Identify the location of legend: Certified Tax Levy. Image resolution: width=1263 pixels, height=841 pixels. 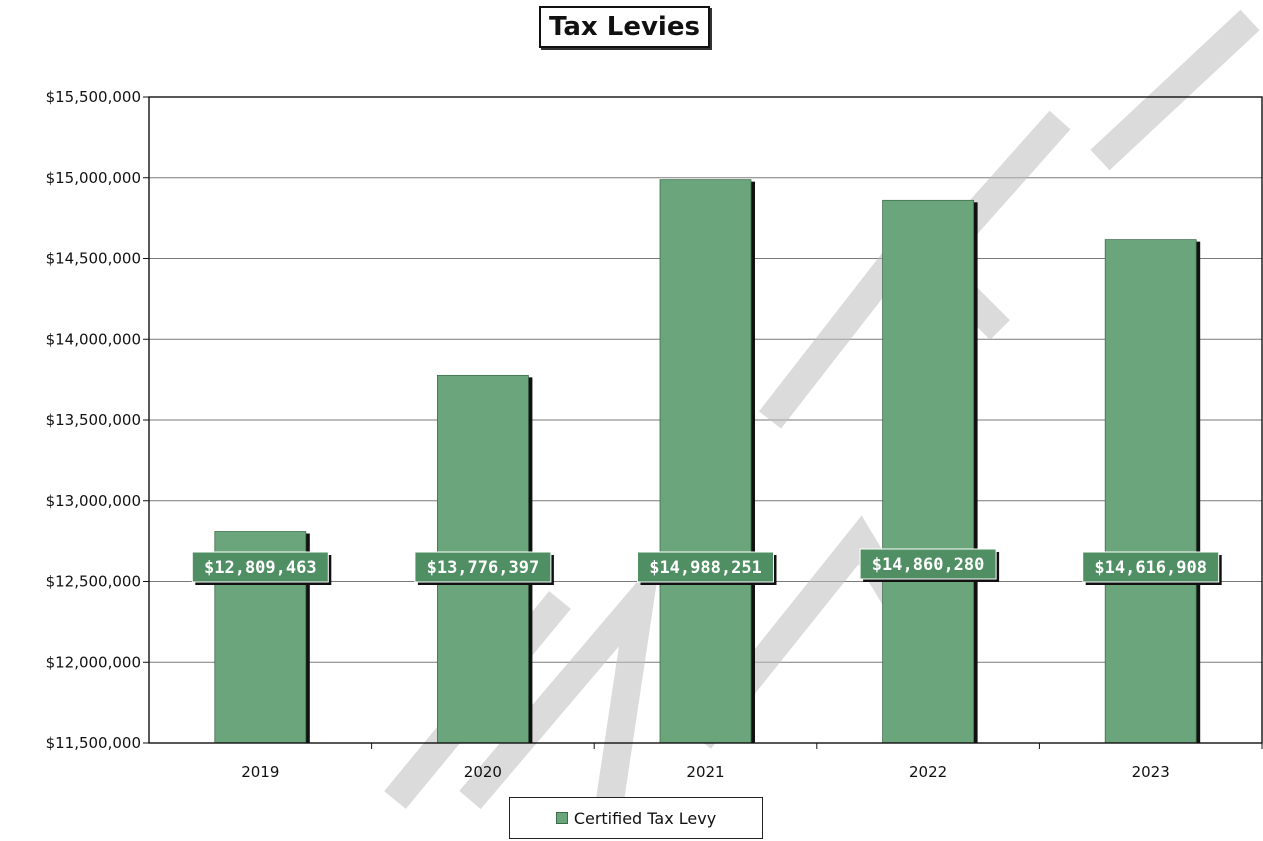
(636, 818).